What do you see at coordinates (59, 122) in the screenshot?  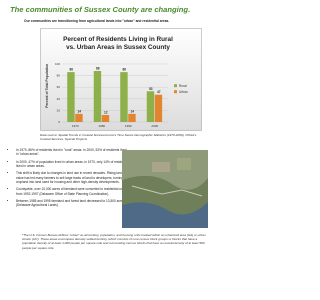 I see `y-tick-label: 0` at bounding box center [59, 122].